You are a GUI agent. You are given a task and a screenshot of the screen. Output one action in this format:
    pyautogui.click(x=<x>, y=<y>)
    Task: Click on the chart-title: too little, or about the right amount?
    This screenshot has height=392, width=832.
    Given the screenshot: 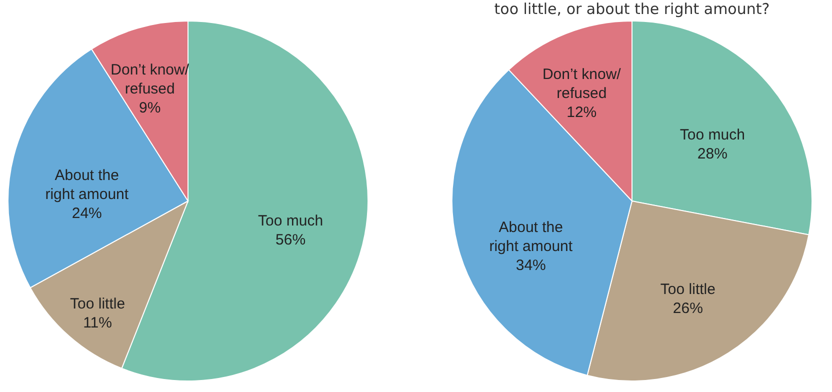 What is the action you would take?
    pyautogui.click(x=632, y=9)
    